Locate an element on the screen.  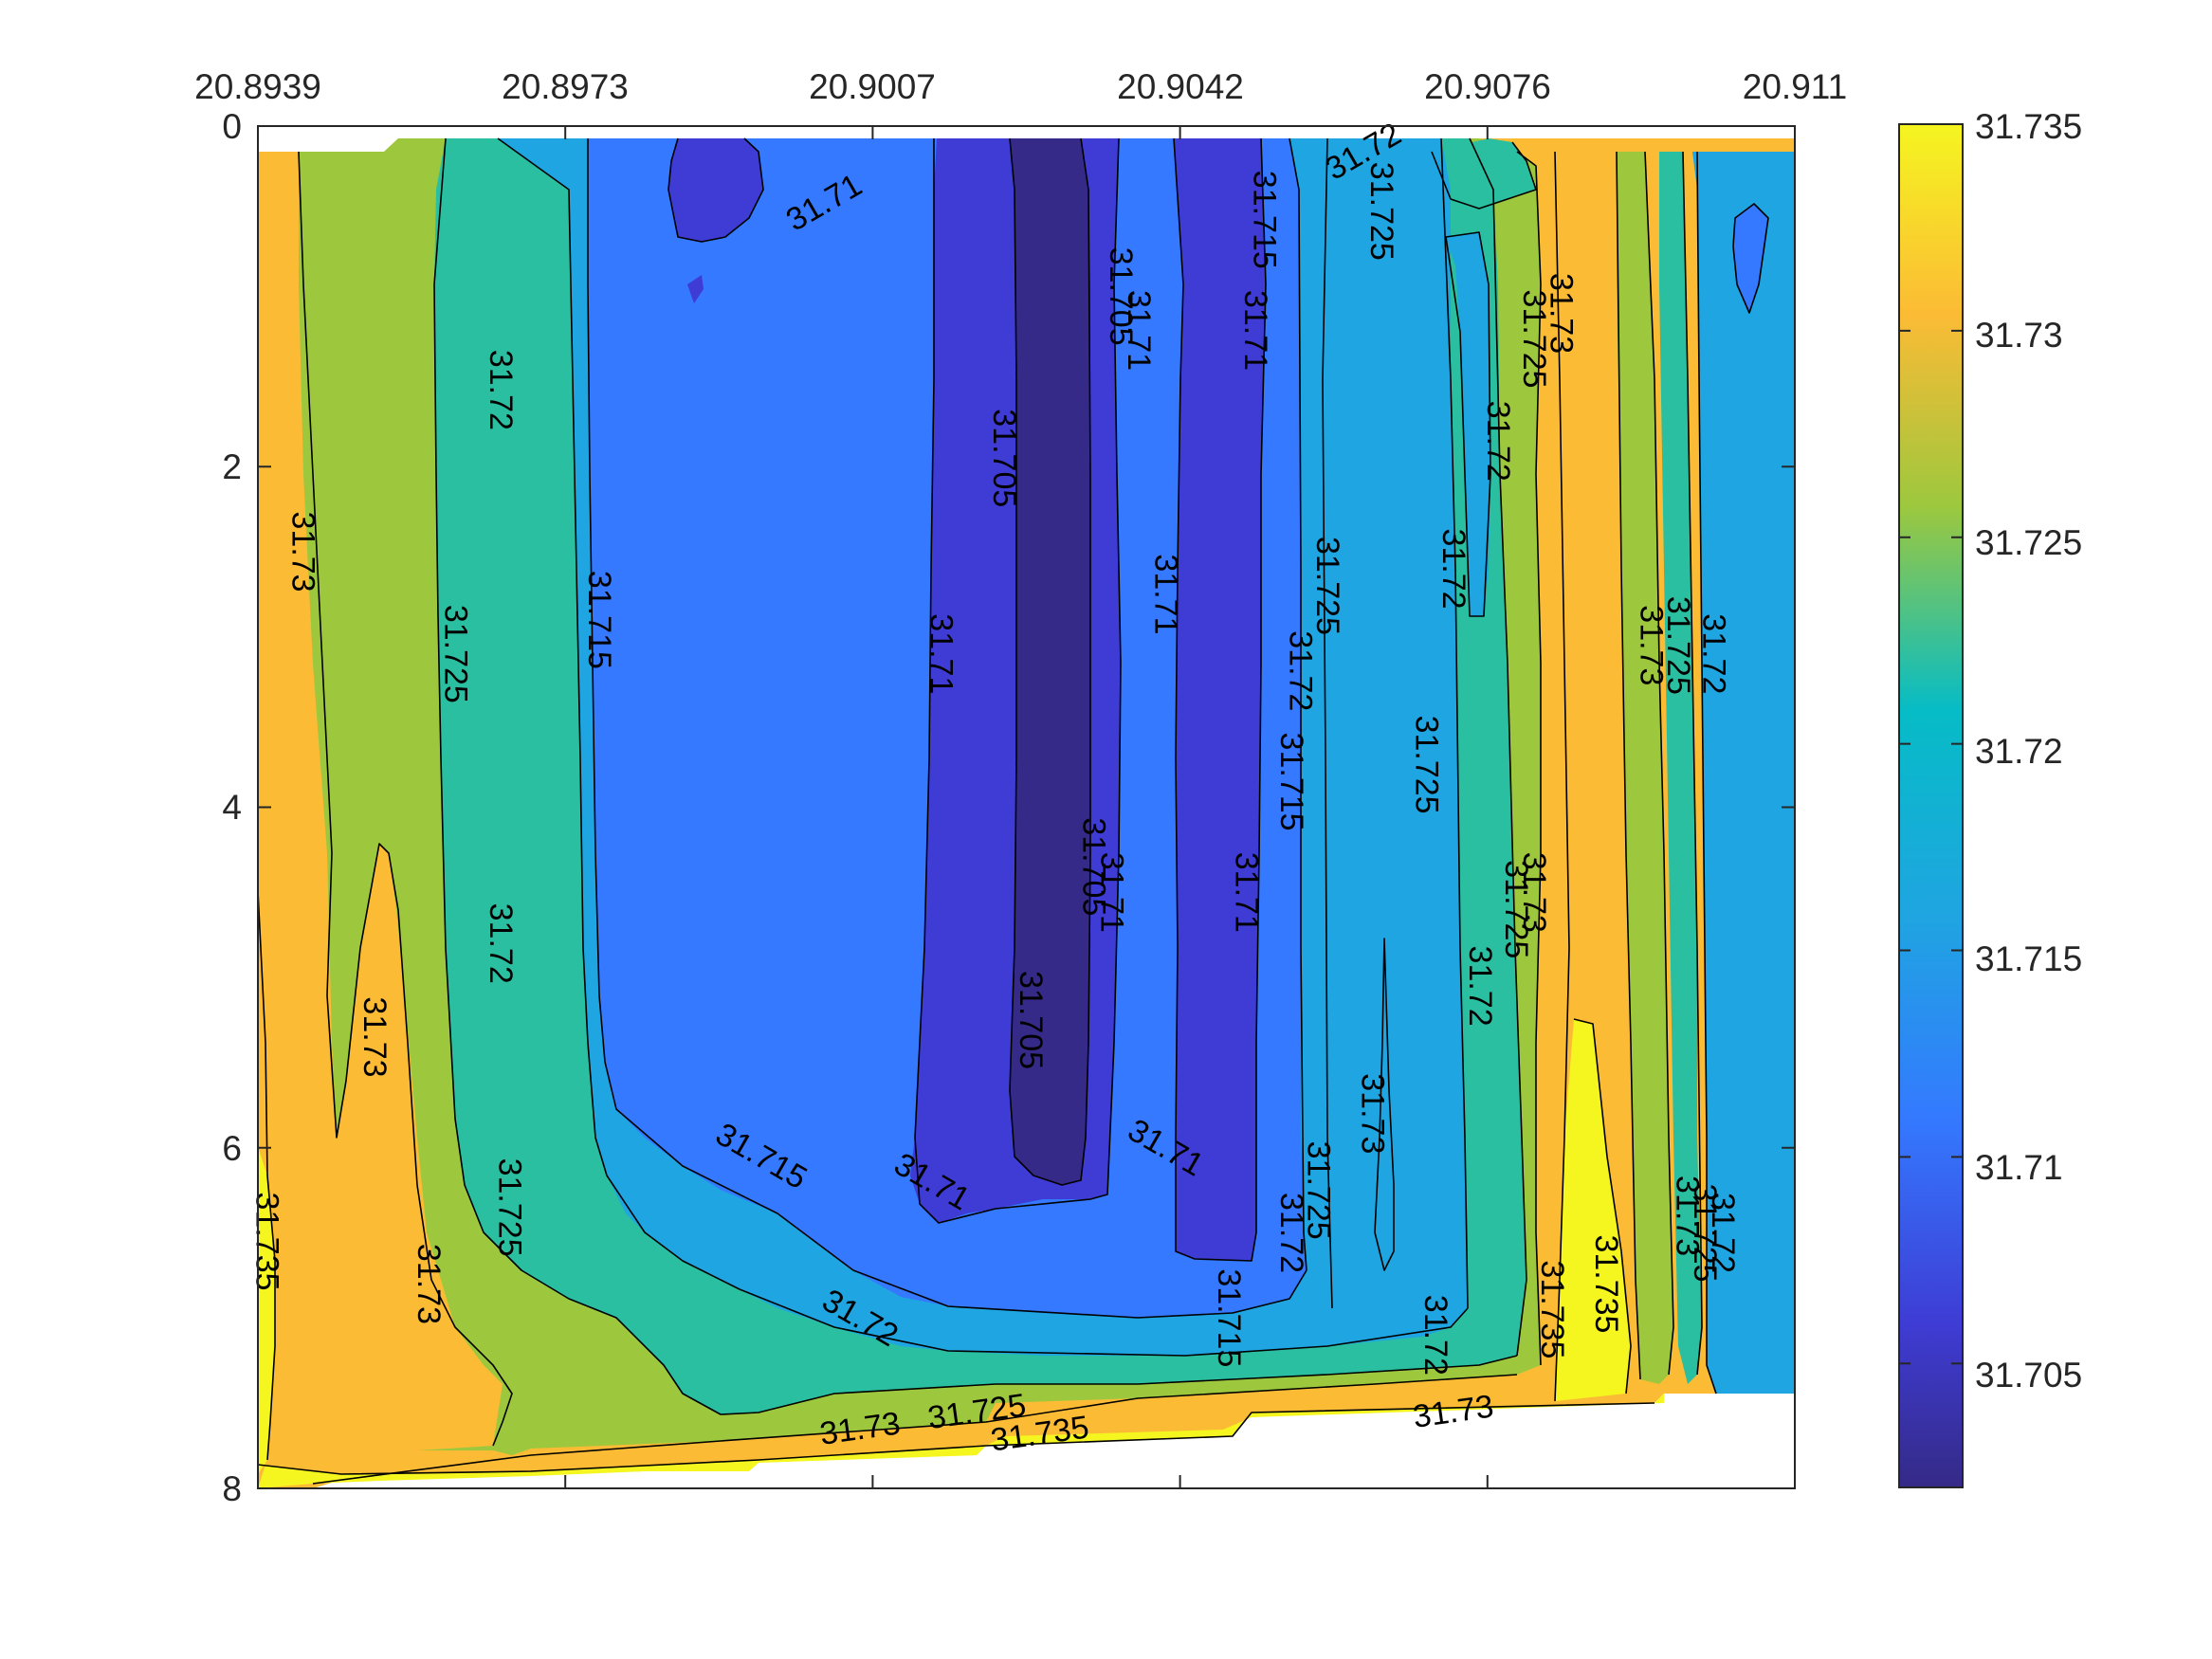
band-31.705-31.71-top is located at coordinates (715, 190).